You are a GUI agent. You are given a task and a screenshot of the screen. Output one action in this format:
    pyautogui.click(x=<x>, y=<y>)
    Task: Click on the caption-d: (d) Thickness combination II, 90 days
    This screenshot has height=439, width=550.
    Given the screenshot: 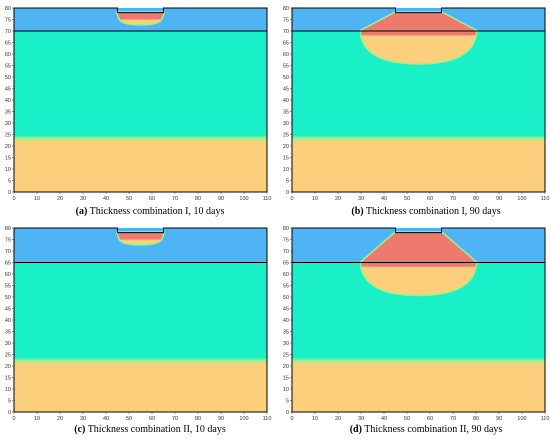 What is the action you would take?
    pyautogui.click(x=426, y=429)
    